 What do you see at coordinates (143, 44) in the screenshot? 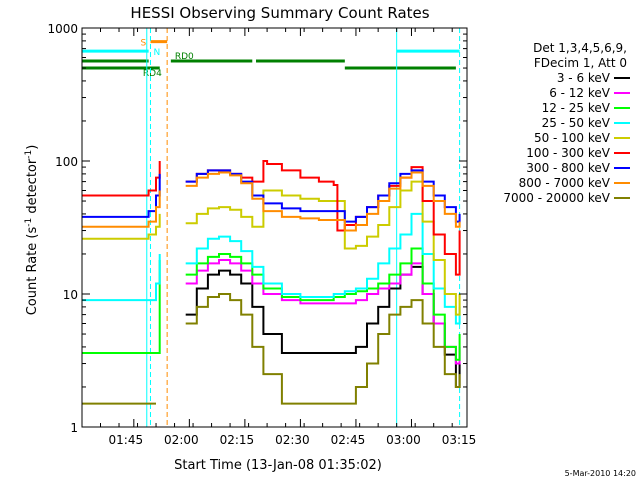
I see `flag-label: S` at bounding box center [143, 44].